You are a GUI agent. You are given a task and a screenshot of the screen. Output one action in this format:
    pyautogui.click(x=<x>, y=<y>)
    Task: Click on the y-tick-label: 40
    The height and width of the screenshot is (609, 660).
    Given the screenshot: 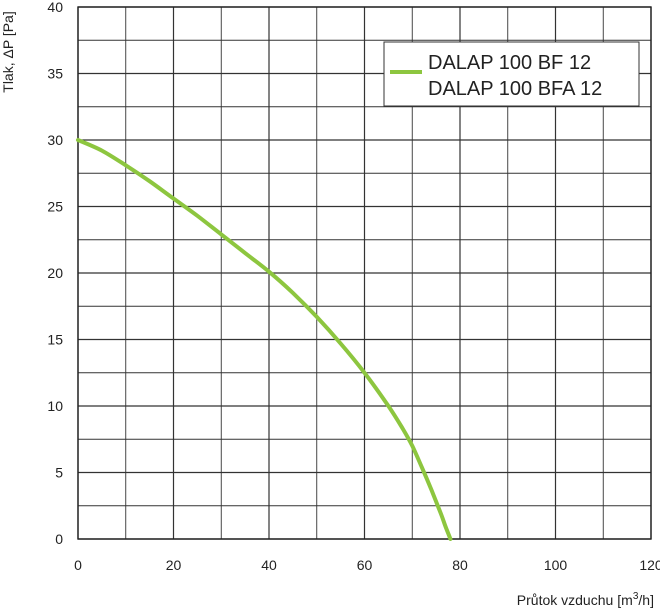 What is the action you would take?
    pyautogui.click(x=55, y=7)
    